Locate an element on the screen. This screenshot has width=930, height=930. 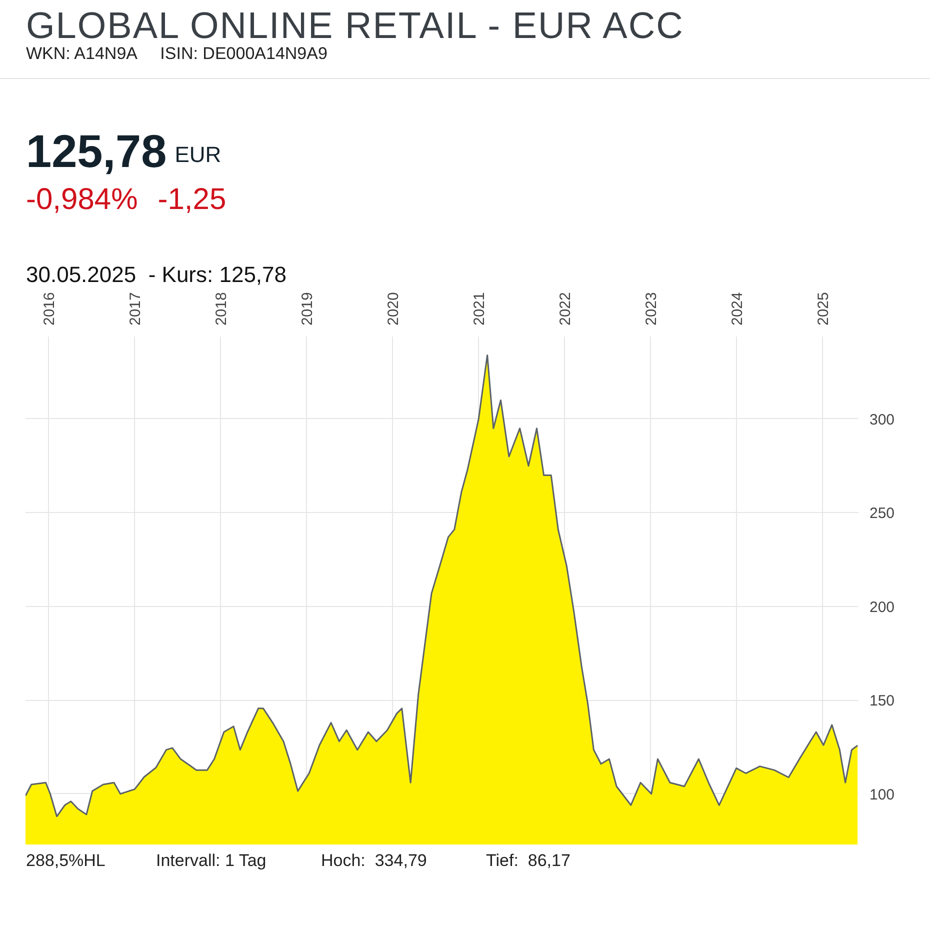
x-tick-label: 2022 is located at coordinates (565, 309).